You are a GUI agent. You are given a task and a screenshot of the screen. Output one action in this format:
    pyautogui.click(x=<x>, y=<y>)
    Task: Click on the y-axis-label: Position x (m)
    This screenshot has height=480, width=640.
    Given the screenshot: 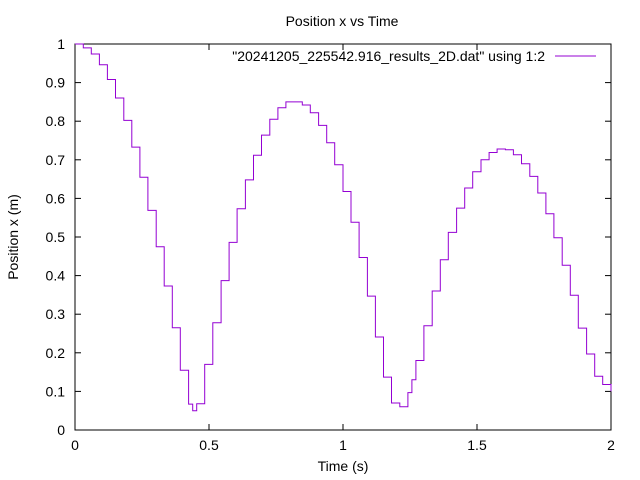 What is the action you would take?
    pyautogui.click(x=13, y=237)
    